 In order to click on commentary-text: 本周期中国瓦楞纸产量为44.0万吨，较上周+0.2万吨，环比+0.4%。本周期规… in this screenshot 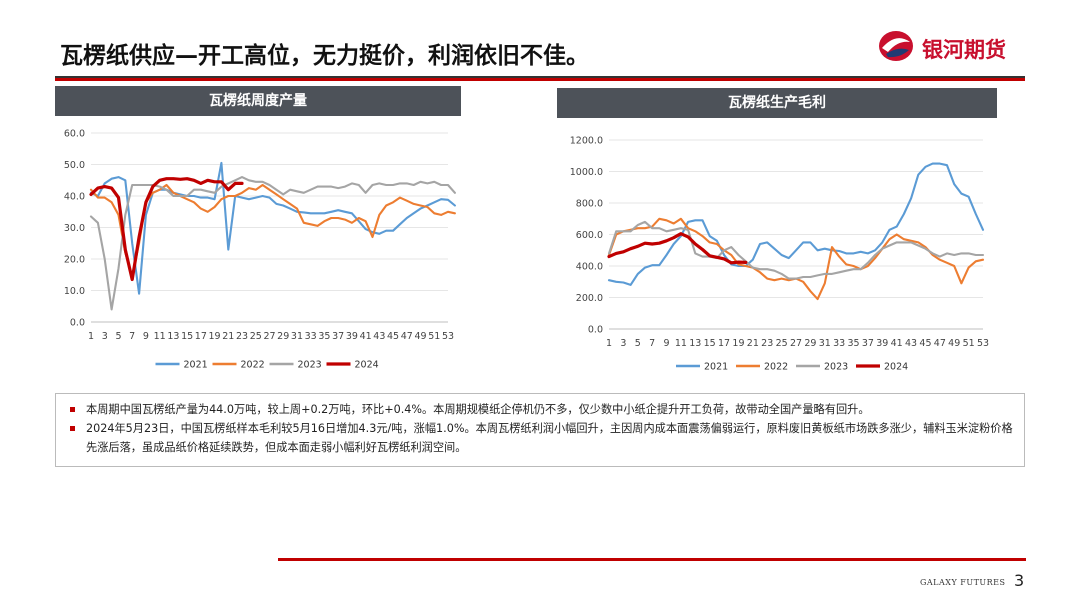, I will do `click(478, 409)`.